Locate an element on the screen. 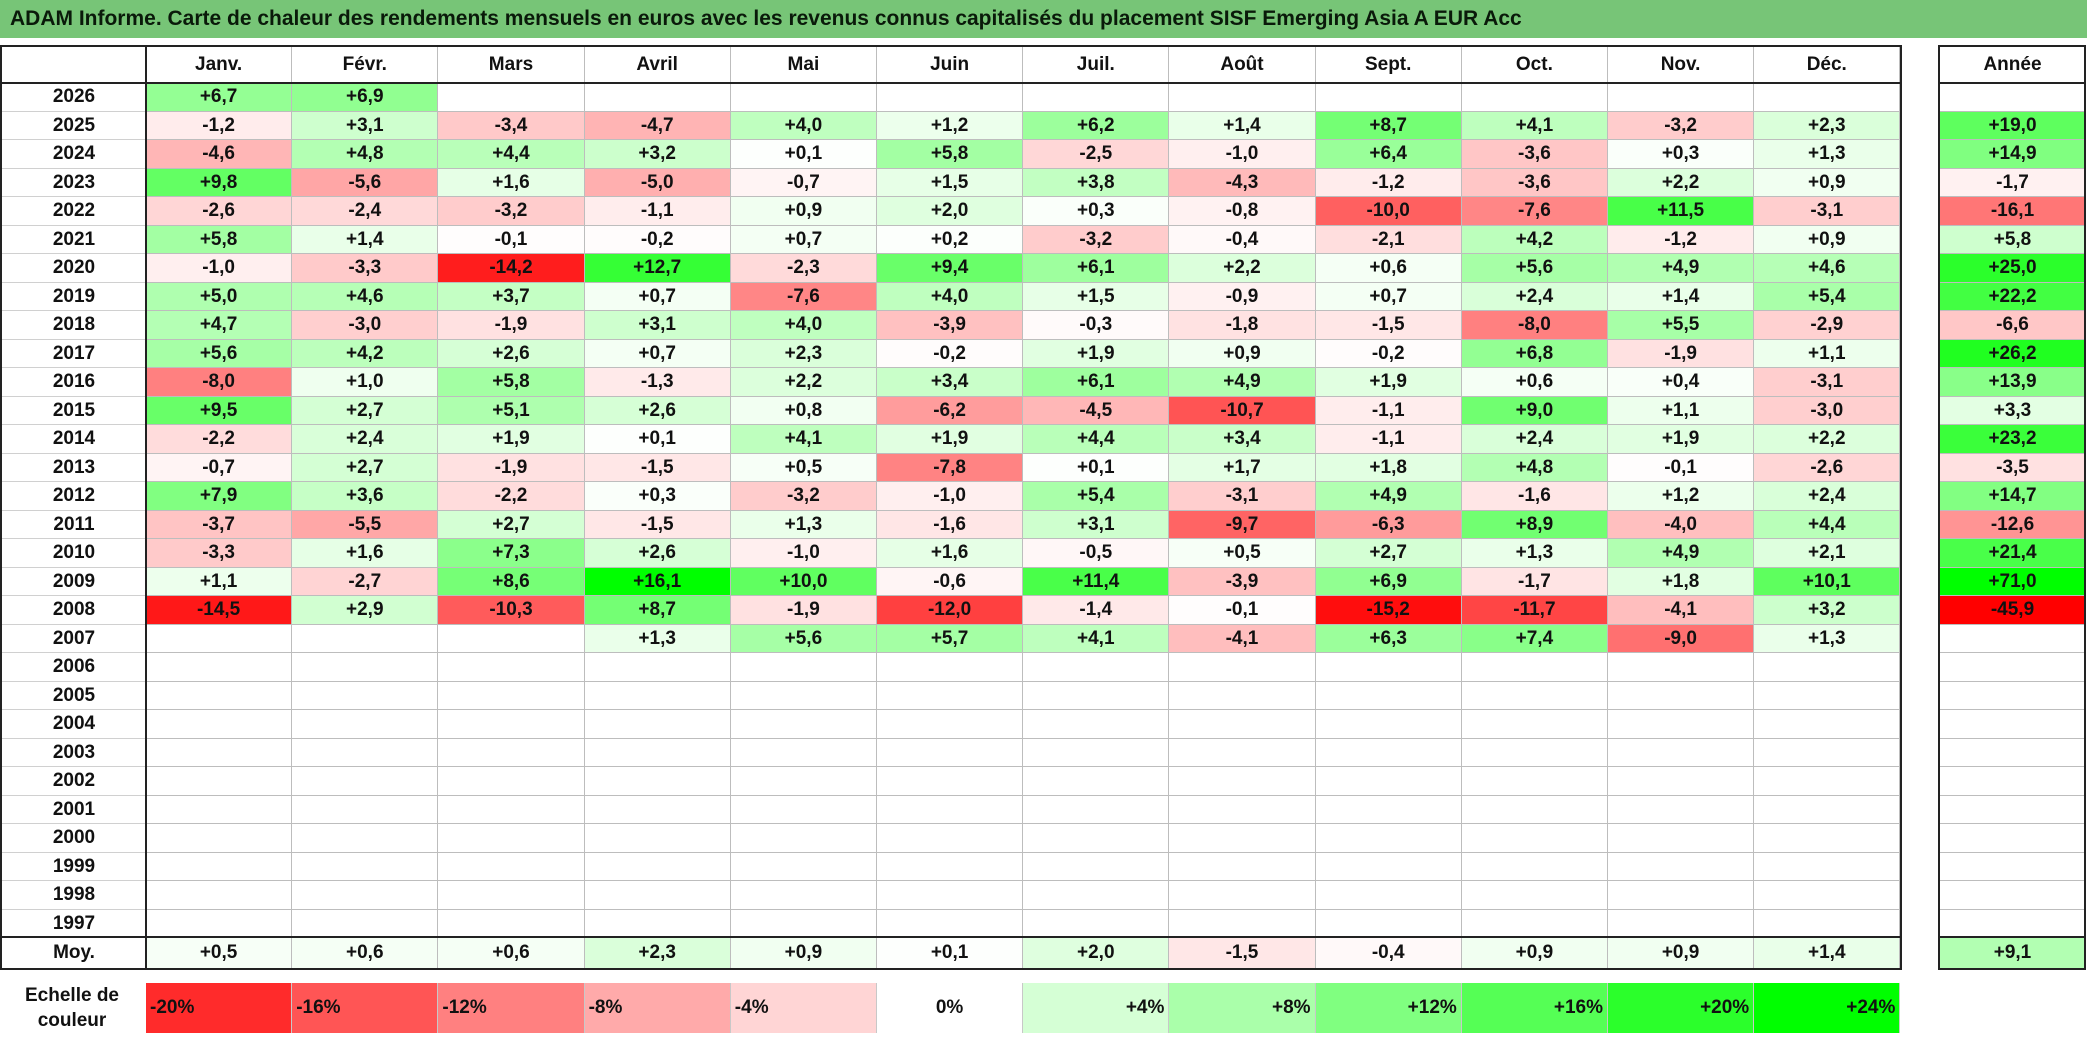 The height and width of the screenshot is (1037, 2087). annual-cell: +22,2 is located at coordinates (2012, 296).